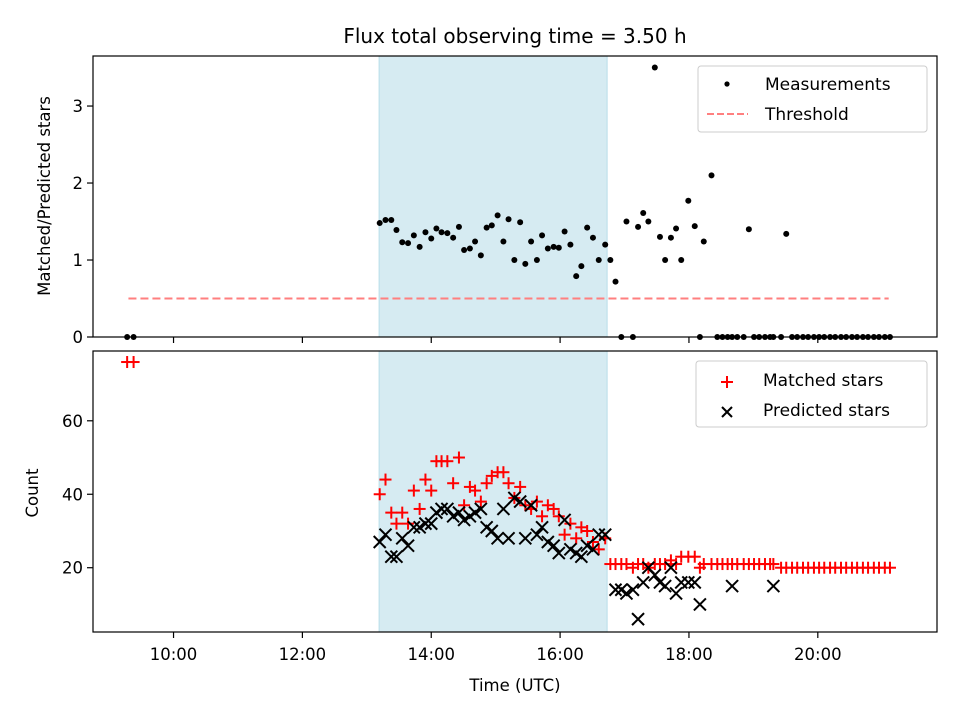  I want to click on ratio-y-axis-label: Matched/Predicted stars, so click(44, 196).